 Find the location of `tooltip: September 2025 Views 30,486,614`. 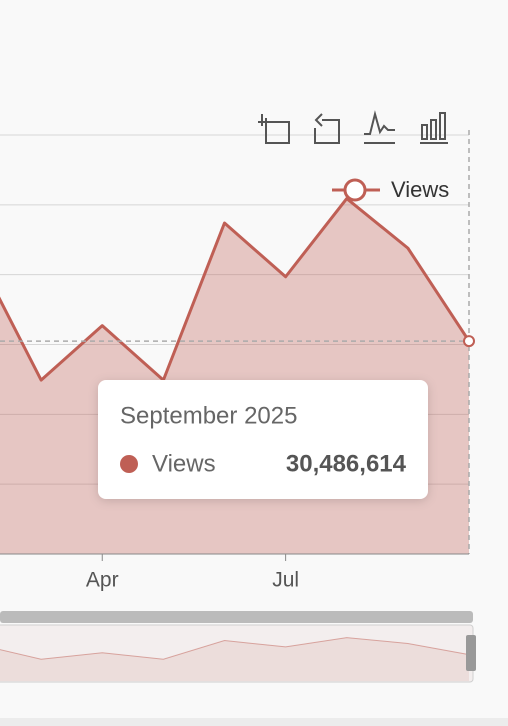

tooltip: September 2025 Views 30,486,614 is located at coordinates (263, 439).